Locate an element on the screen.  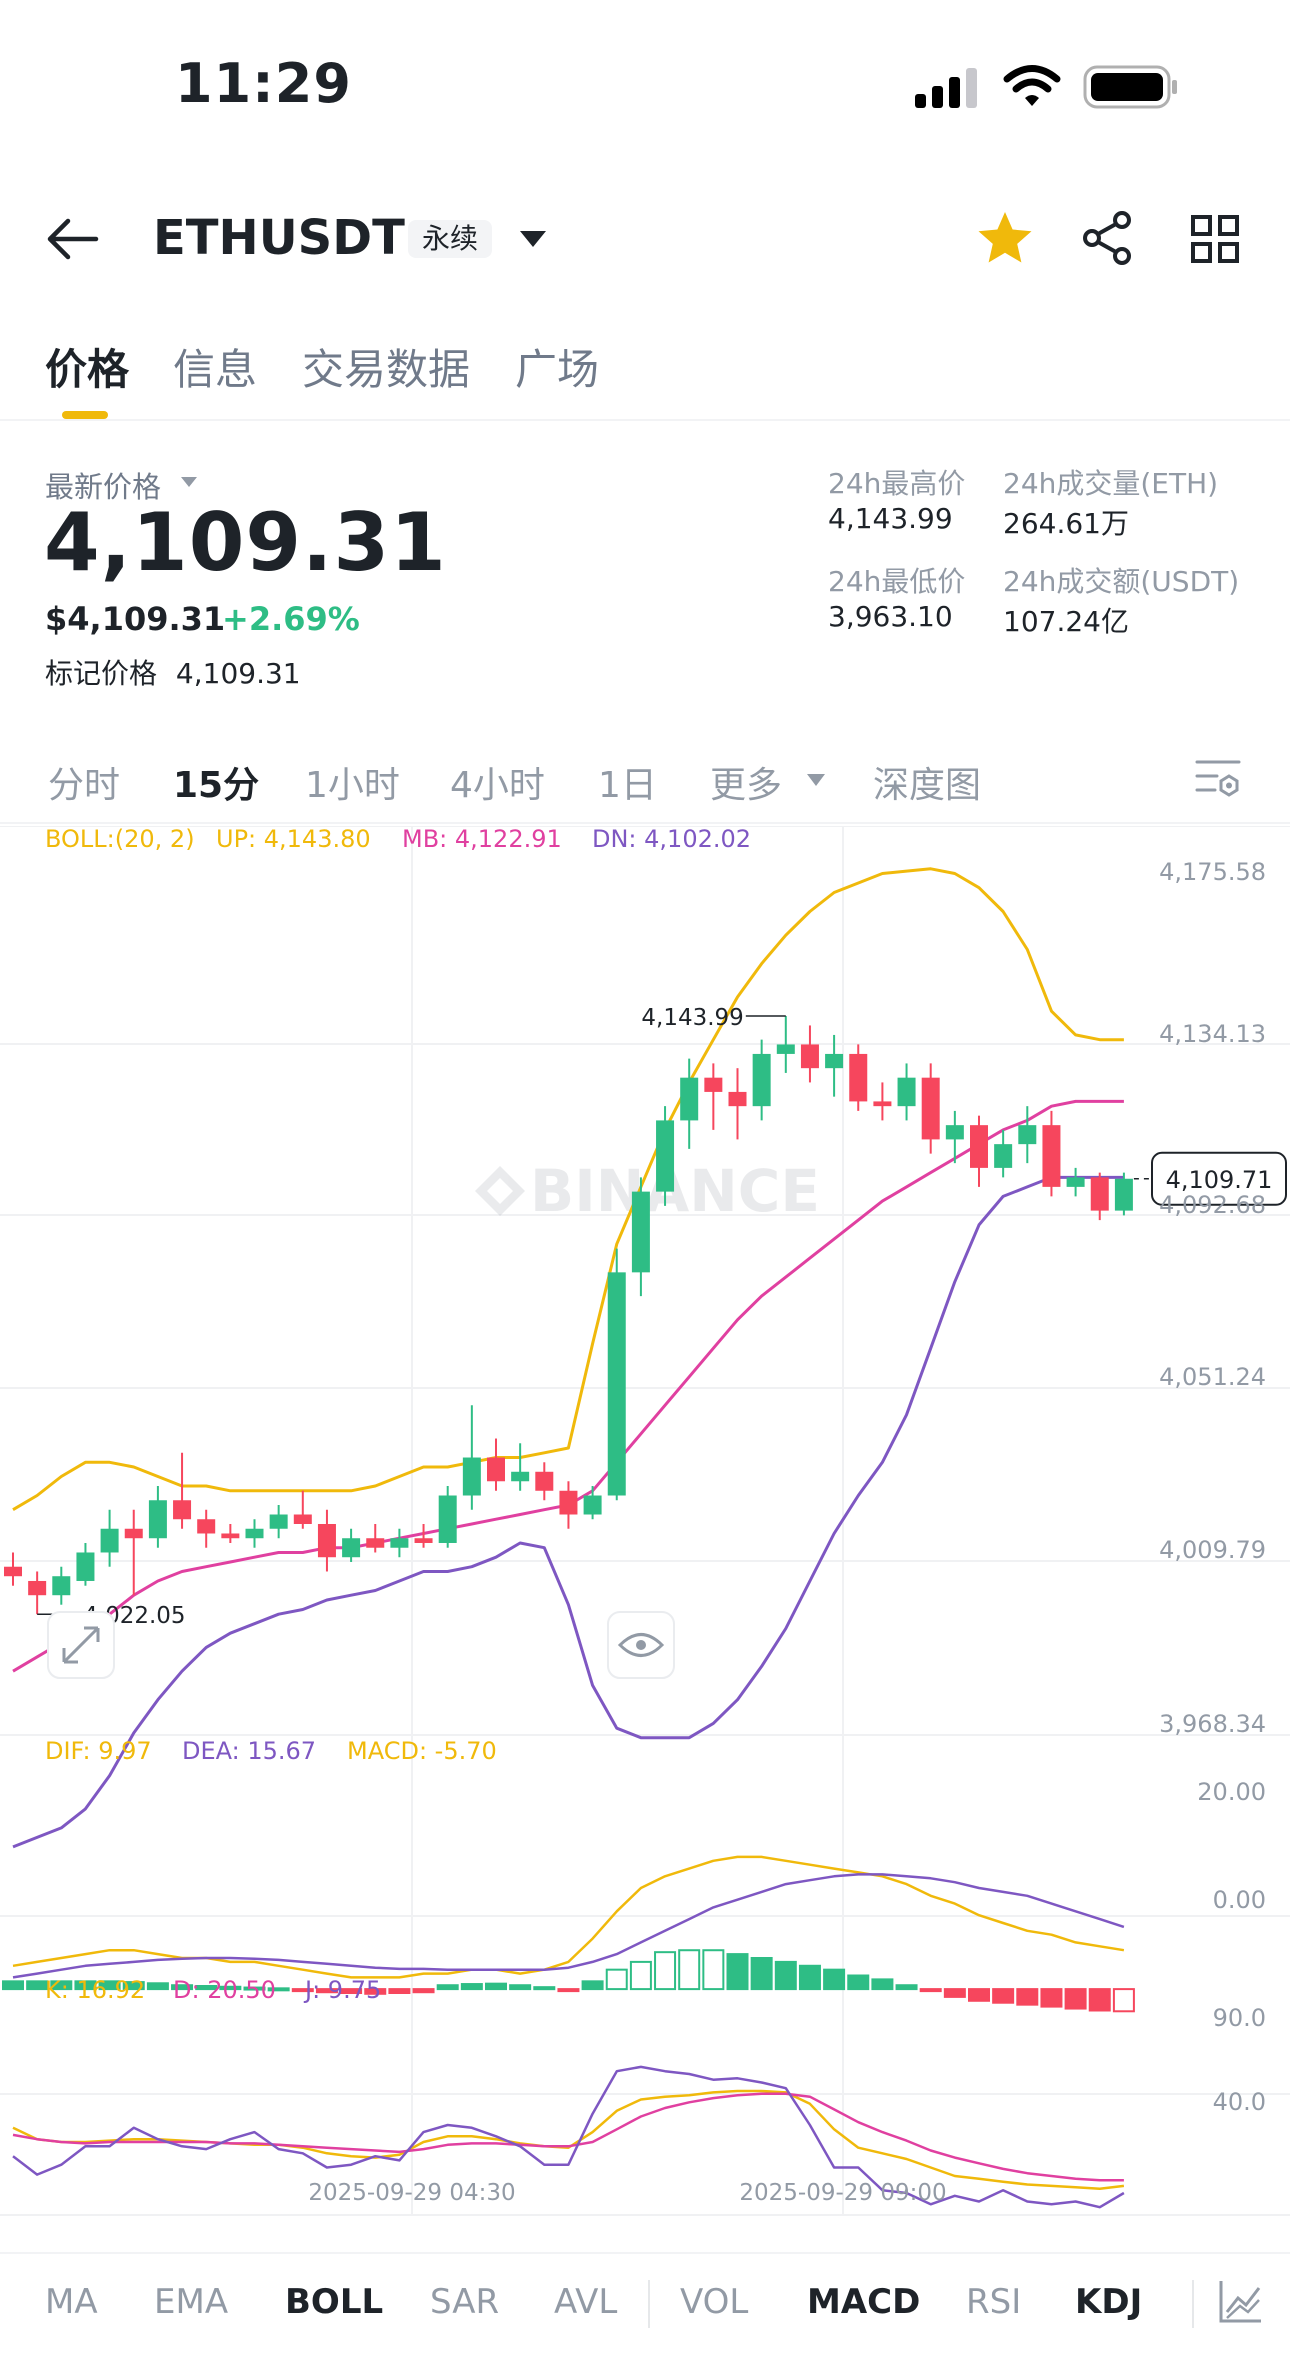
indicator-boll: BOLL is located at coordinates (334, 2302).